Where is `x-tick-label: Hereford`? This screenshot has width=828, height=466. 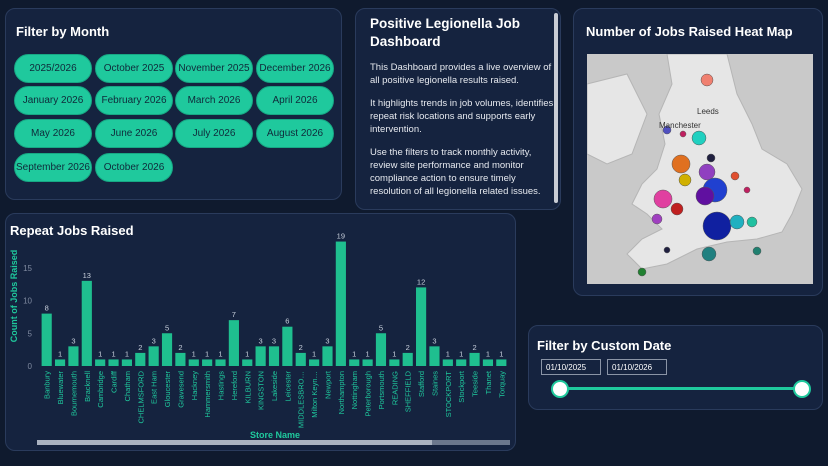 x-tick-label: Hereford is located at coordinates (234, 385).